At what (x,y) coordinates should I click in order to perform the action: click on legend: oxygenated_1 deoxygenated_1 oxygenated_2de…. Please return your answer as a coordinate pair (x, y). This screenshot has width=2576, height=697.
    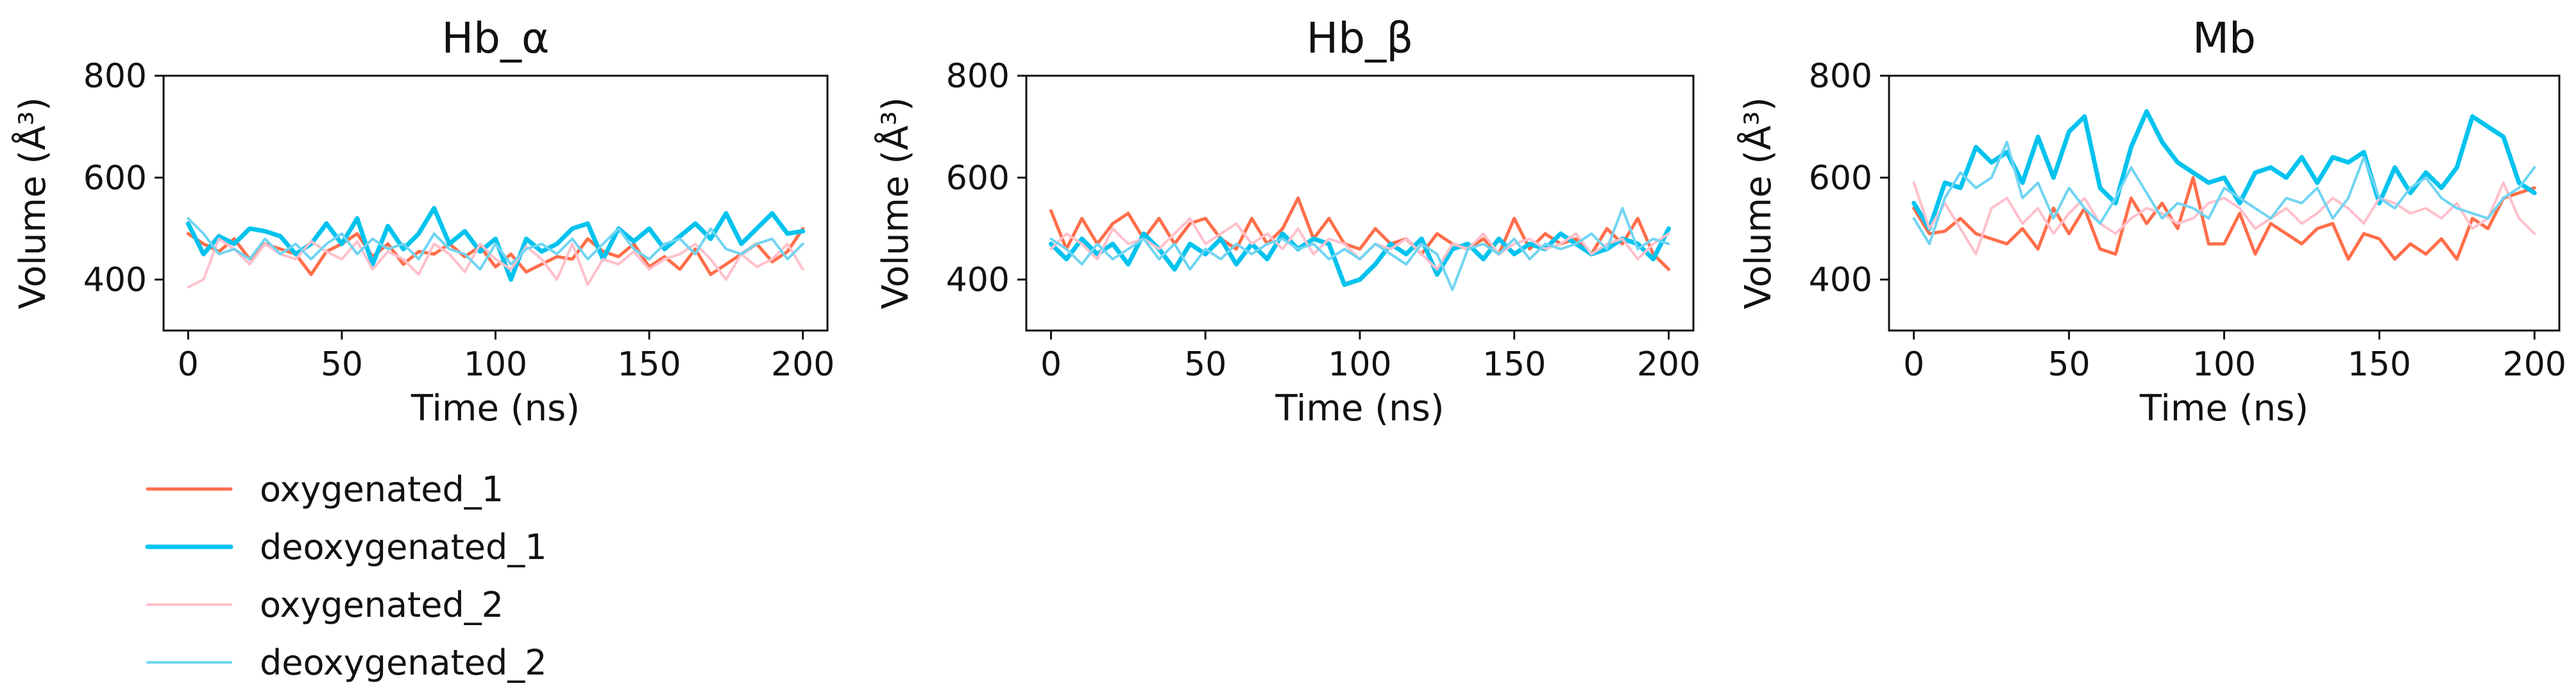
    Looking at the image, I should click on (346, 576).